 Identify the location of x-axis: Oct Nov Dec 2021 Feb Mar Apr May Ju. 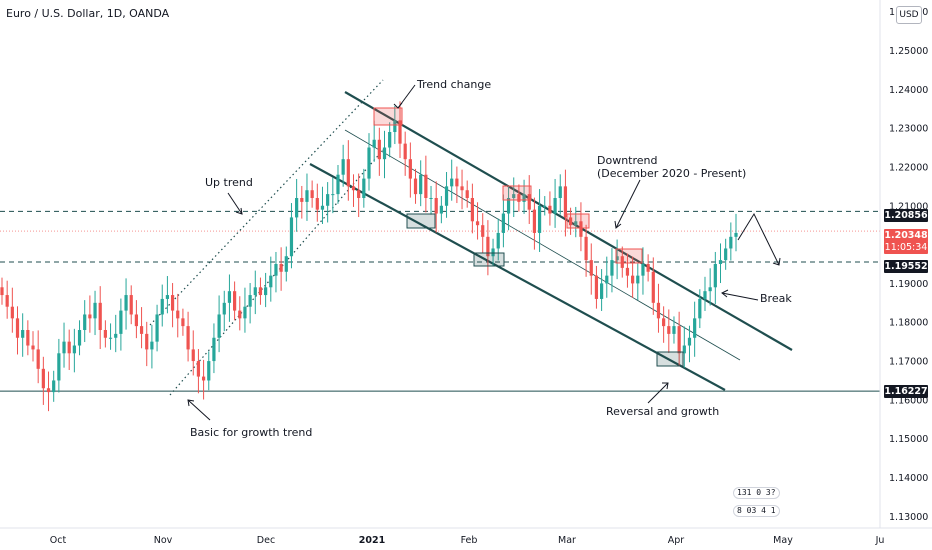
(466, 536).